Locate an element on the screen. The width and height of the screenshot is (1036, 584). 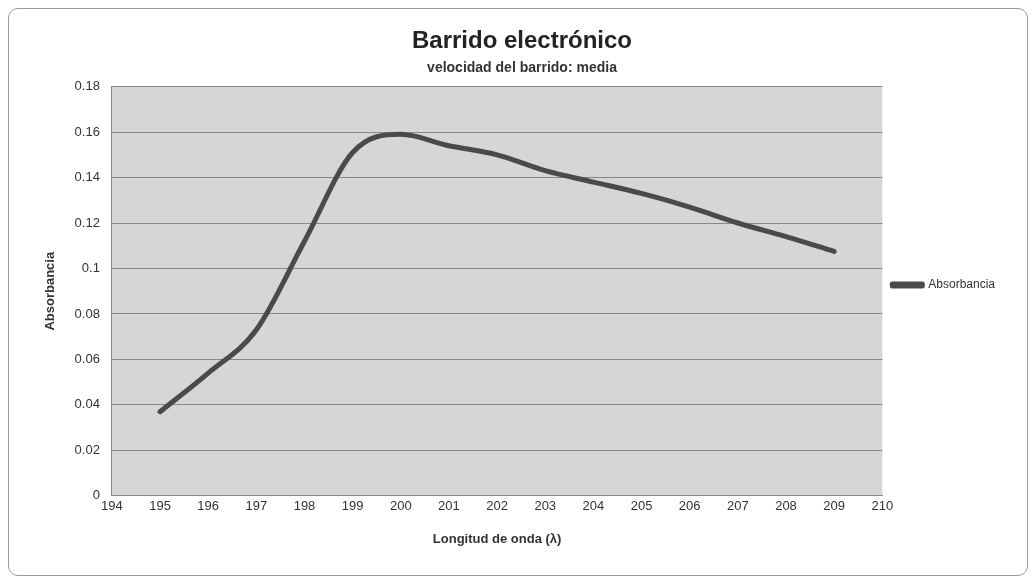
y-tick-label: 0.08 is located at coordinates (87, 313).